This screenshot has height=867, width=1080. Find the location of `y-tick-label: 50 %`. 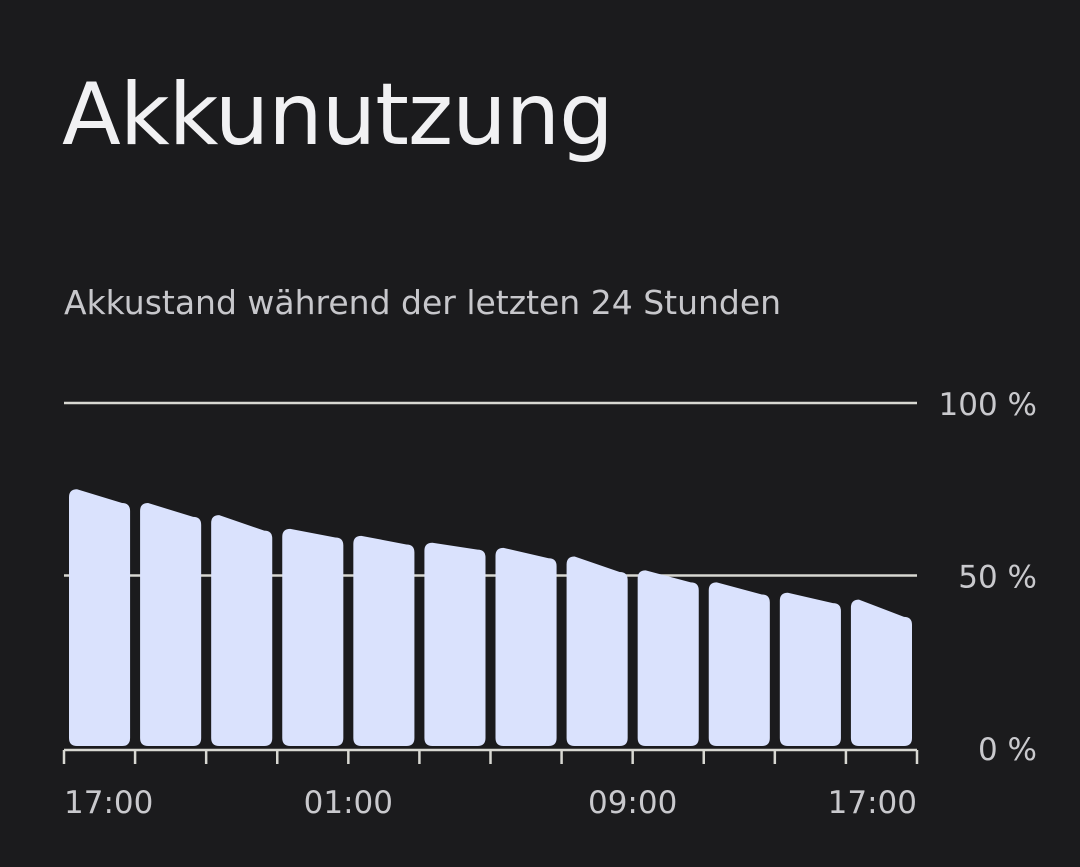

y-tick-label: 50 % is located at coordinates (997, 578).